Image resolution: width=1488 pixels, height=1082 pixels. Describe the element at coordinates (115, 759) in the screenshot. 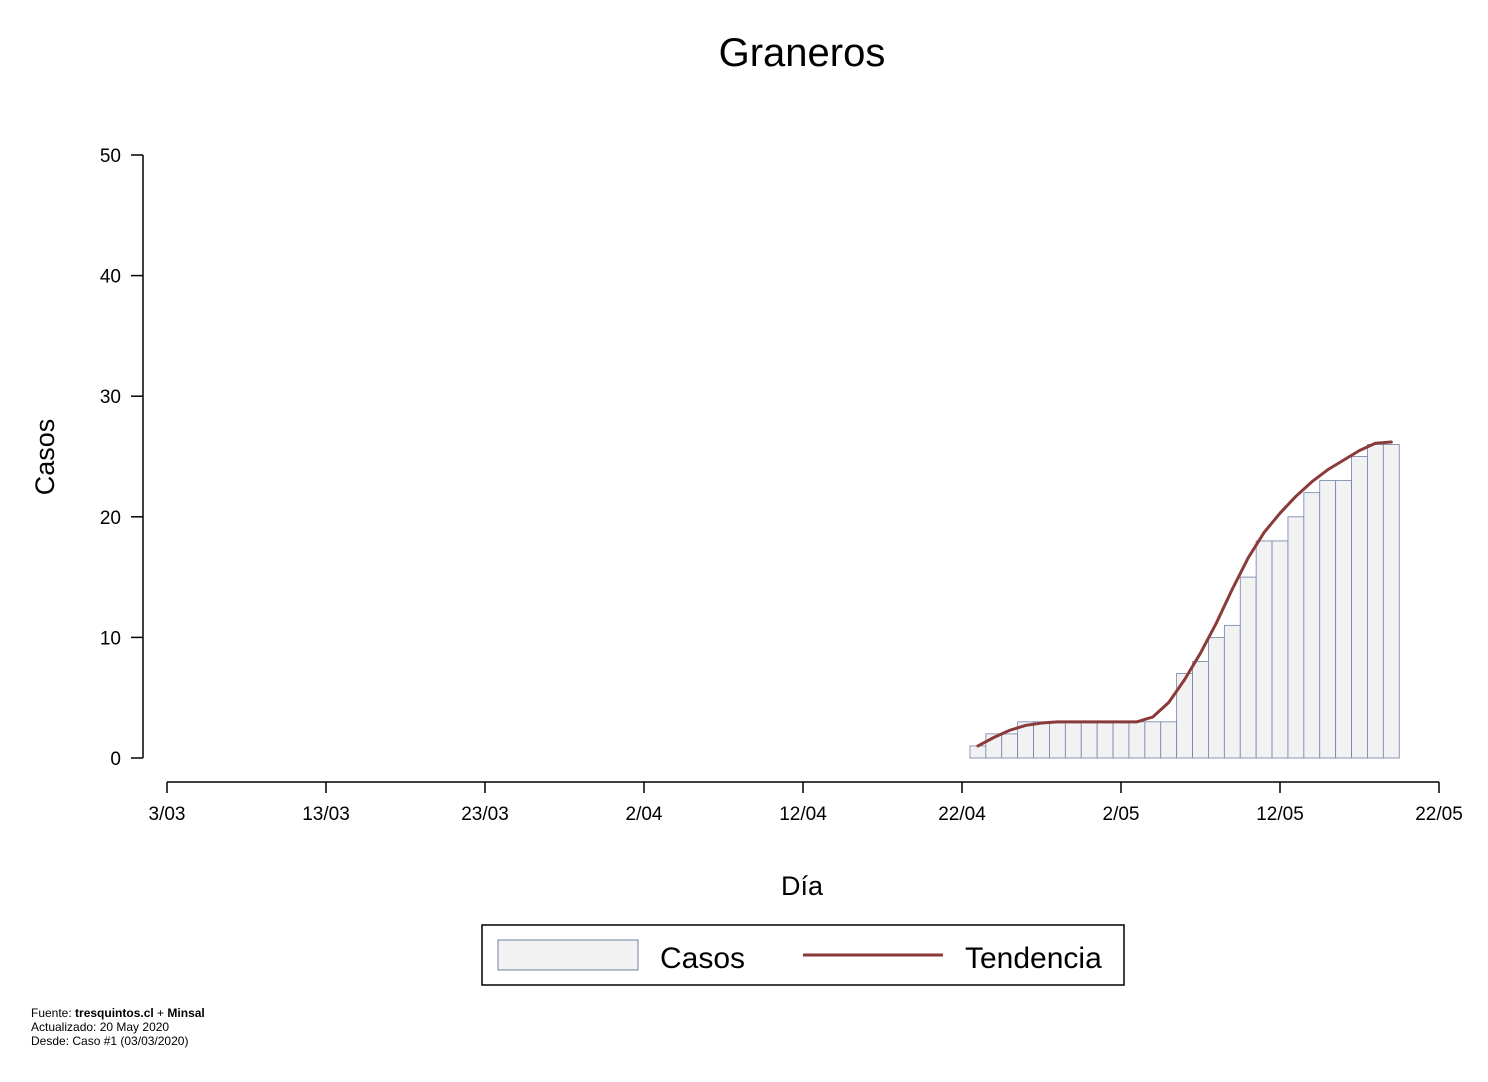

I see `y-tick-label-0: 0` at that location.